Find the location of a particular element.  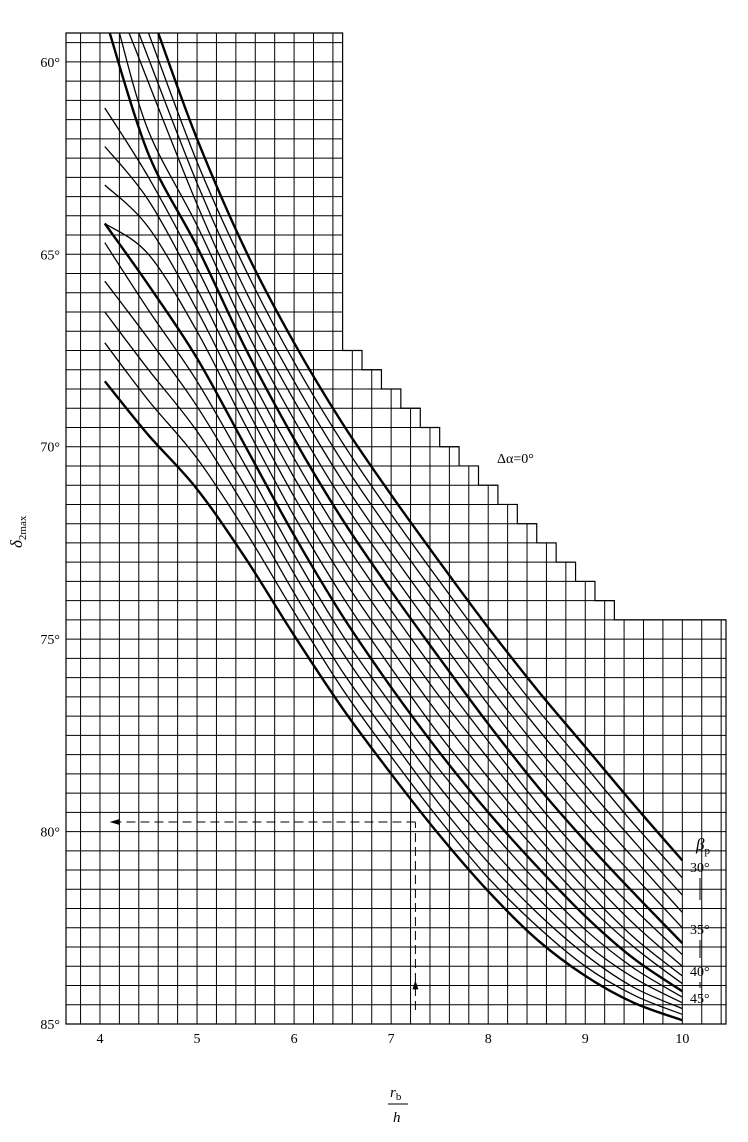

legend-entry: 45° is located at coordinates (700, 999).